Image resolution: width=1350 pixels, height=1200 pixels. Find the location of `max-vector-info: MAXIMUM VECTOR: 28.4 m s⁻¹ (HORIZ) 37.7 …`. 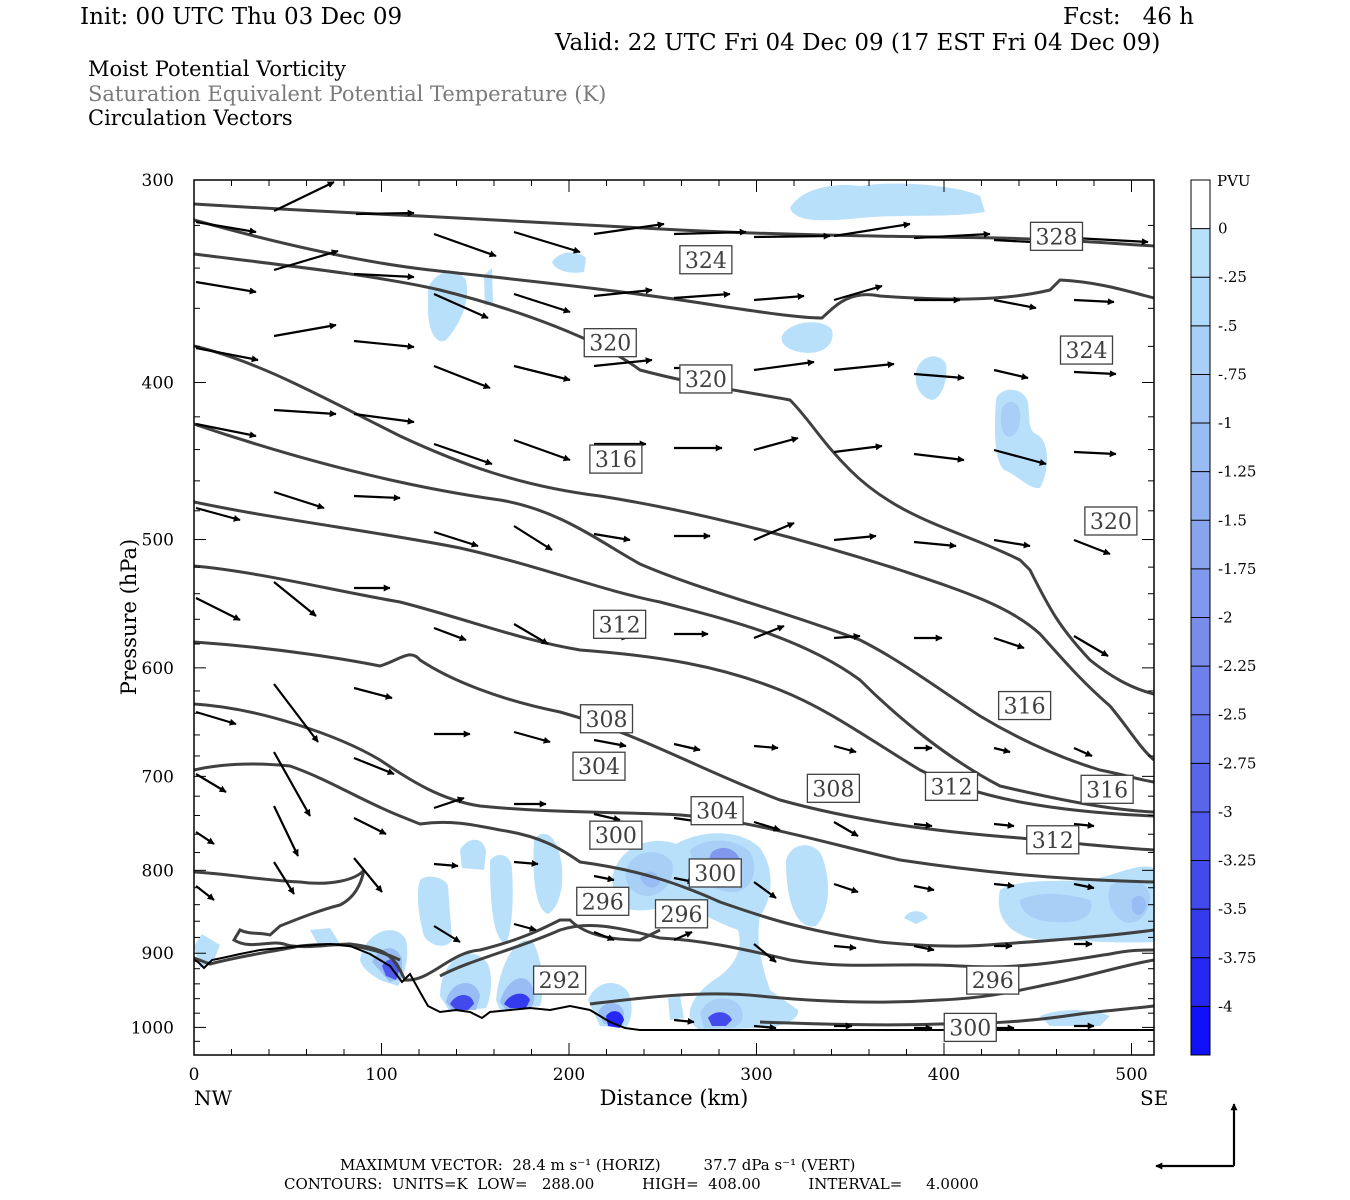

max-vector-info: MAXIMUM VECTOR: 28.4 m s⁻¹ (HORIZ) 37.7 … is located at coordinates (598, 1165).